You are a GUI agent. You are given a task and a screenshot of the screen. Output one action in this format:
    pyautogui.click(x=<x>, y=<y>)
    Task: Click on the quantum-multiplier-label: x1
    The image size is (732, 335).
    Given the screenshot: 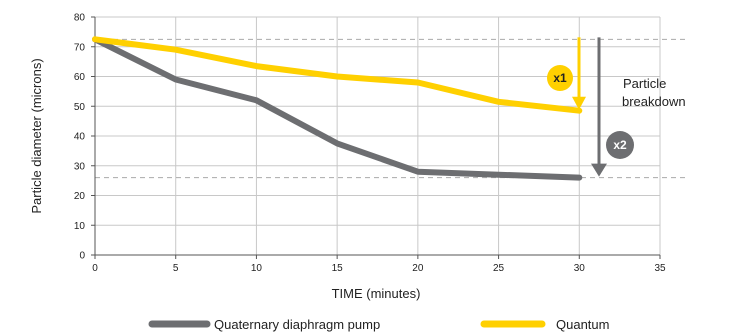 What is the action you would take?
    pyautogui.click(x=560, y=78)
    